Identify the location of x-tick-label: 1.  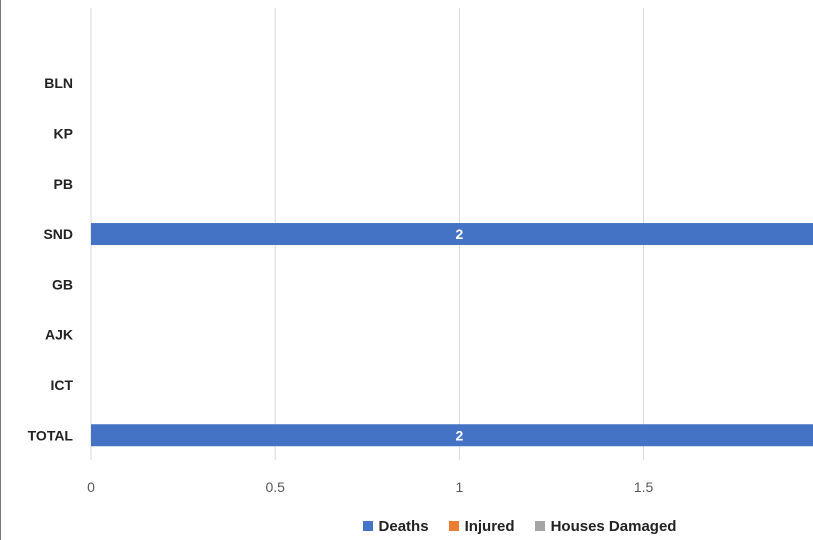
(459, 487).